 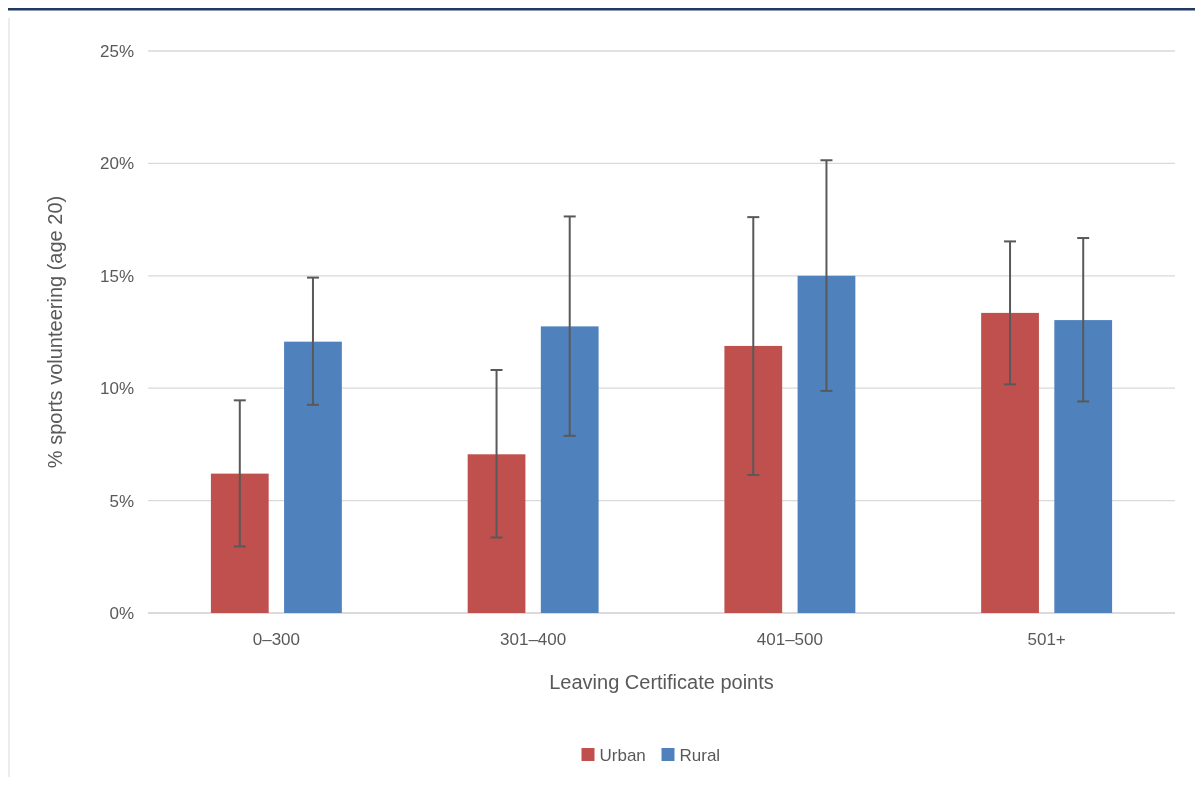 I want to click on y-tick-label: 10%, so click(x=116, y=389).